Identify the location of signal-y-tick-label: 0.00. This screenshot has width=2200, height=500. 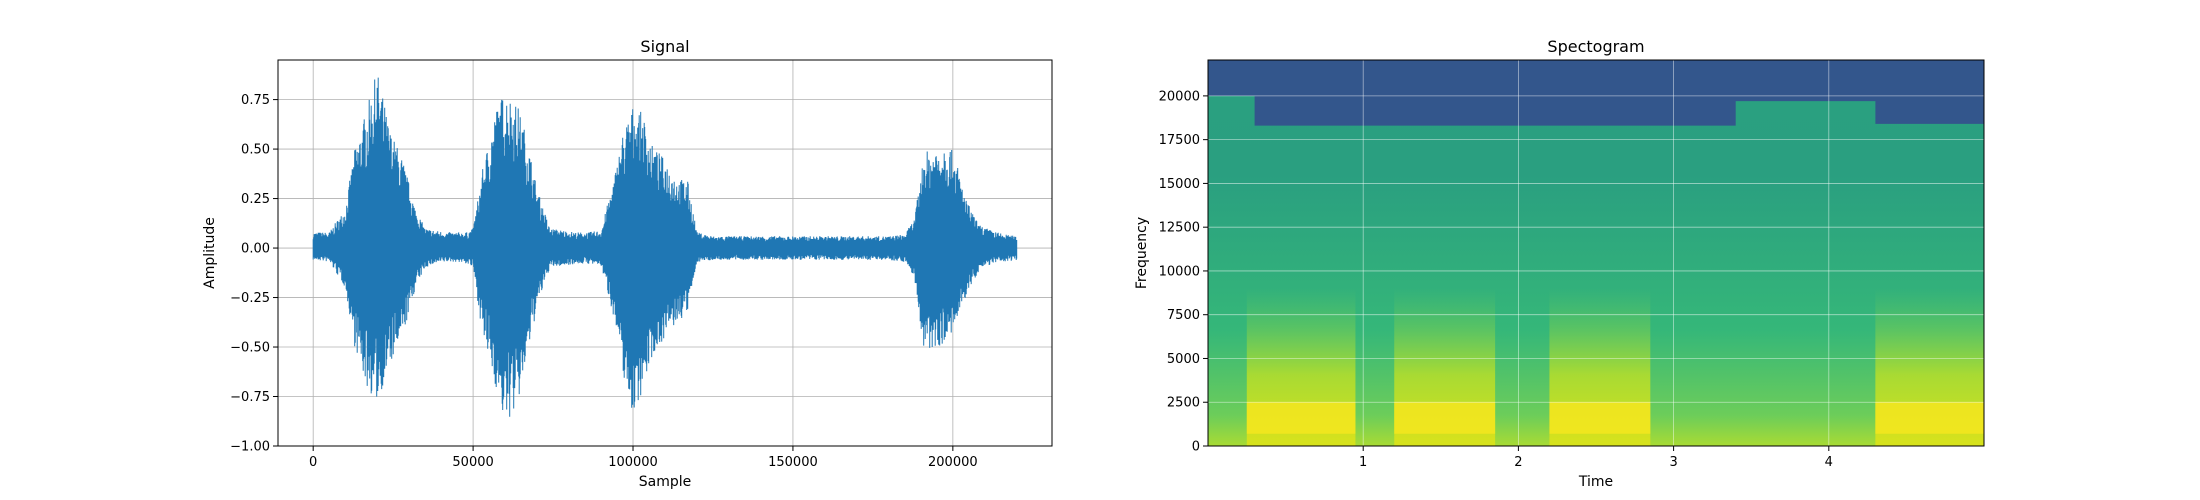
(255, 249).